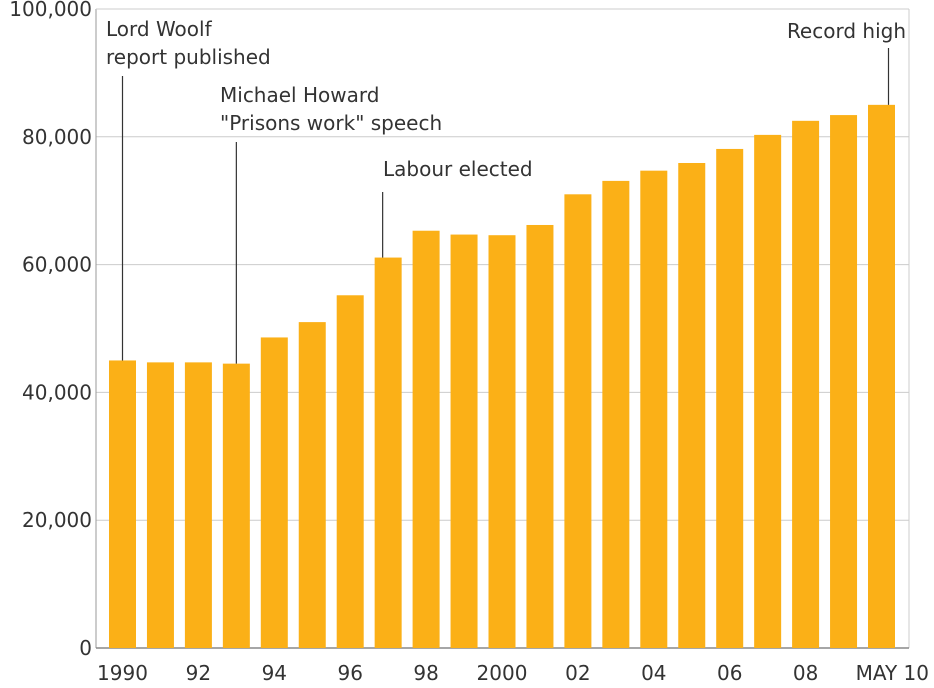  I want to click on y-tick-label: 100,000, so click(50, 10).